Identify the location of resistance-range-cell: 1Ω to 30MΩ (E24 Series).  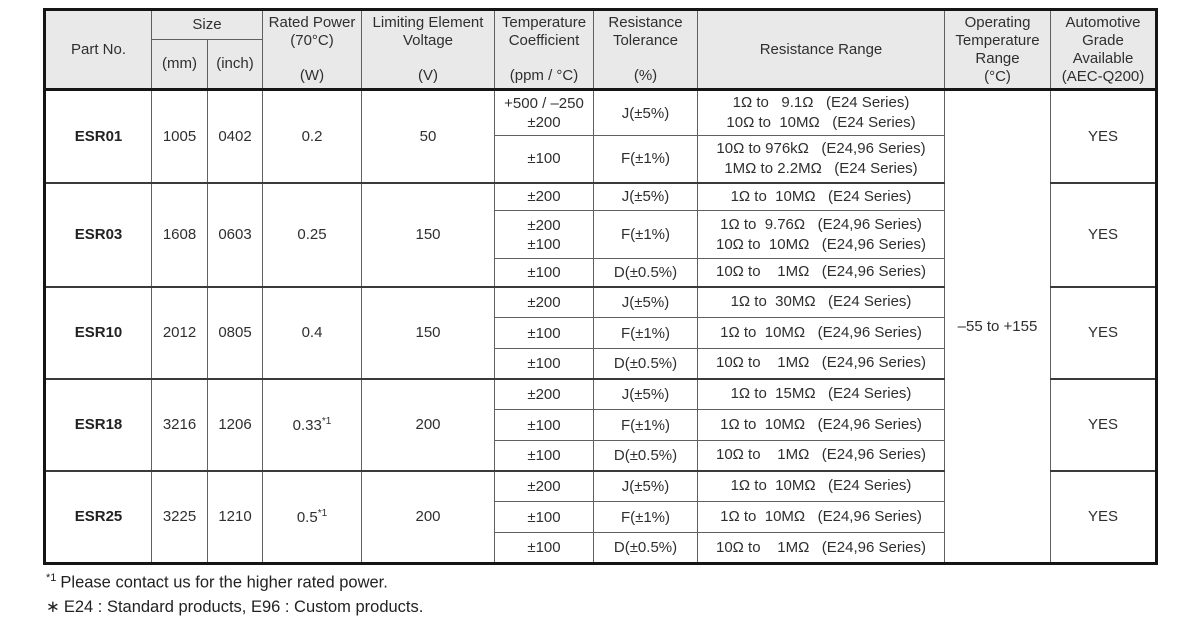
(821, 301).